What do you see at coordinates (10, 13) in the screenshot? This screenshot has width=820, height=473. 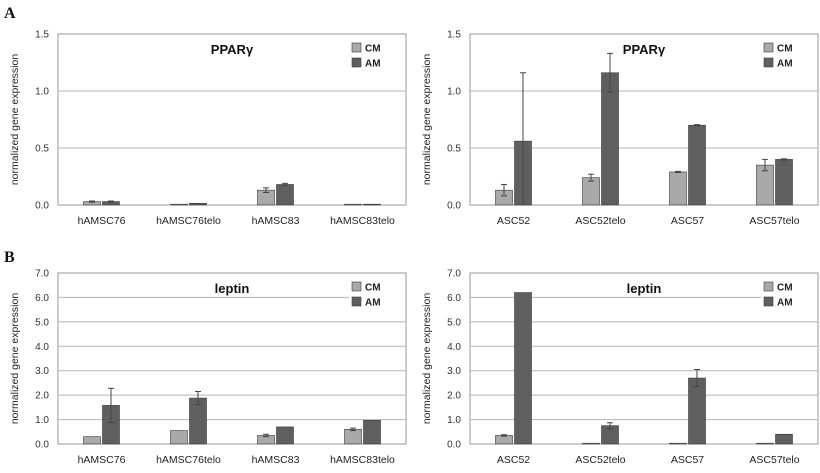 I see `panel-label-a: A` at bounding box center [10, 13].